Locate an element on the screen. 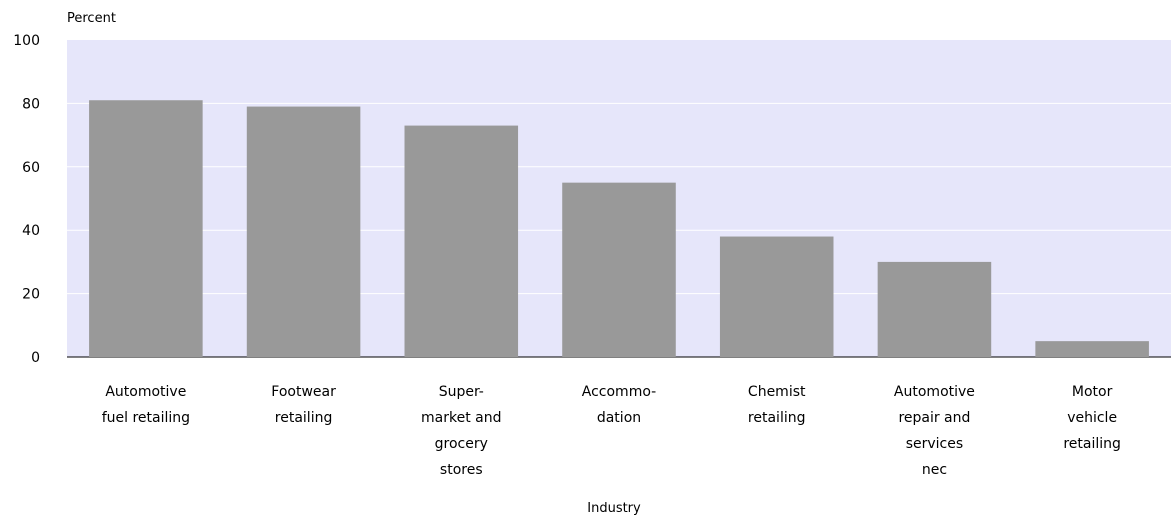 Image resolution: width=1173 pixels, height=519 pixels. y-axis-tick-labels: 0 20 40 60 80 100 is located at coordinates (26, 199).